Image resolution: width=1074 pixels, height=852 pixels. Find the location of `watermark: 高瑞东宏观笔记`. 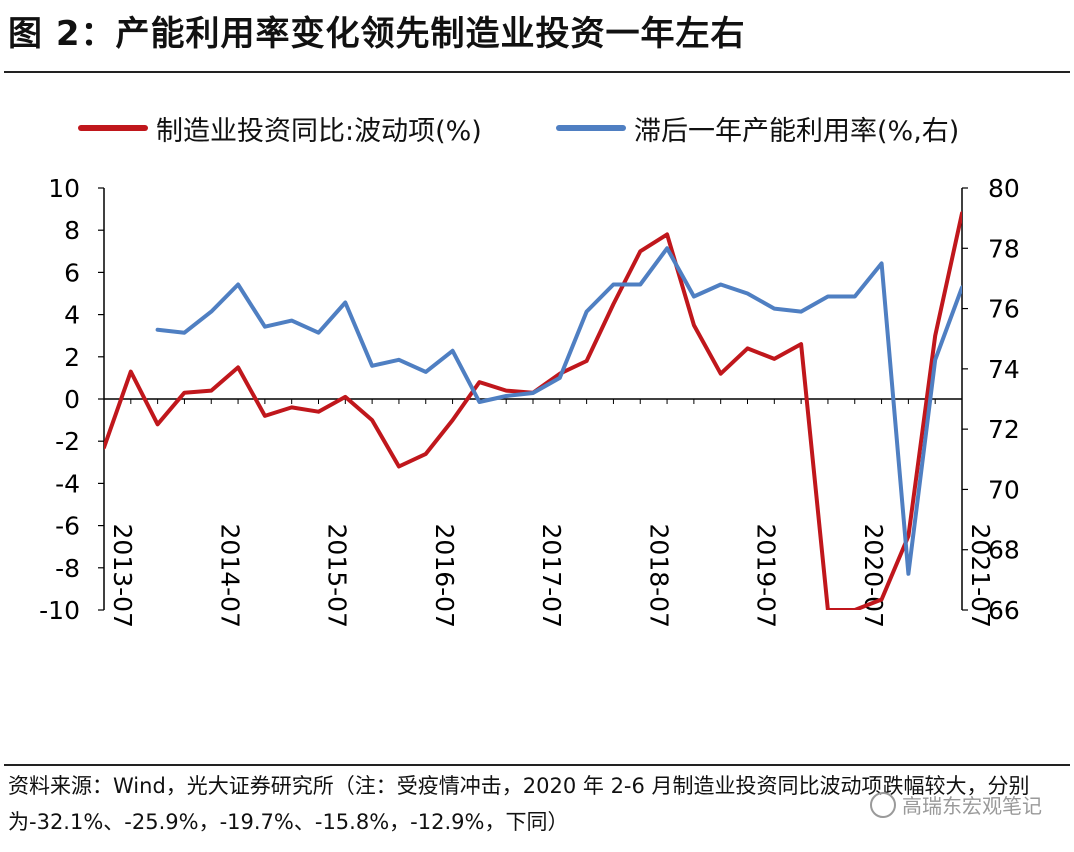

watermark: 高瑞东宏观笔记 is located at coordinates (956, 804).